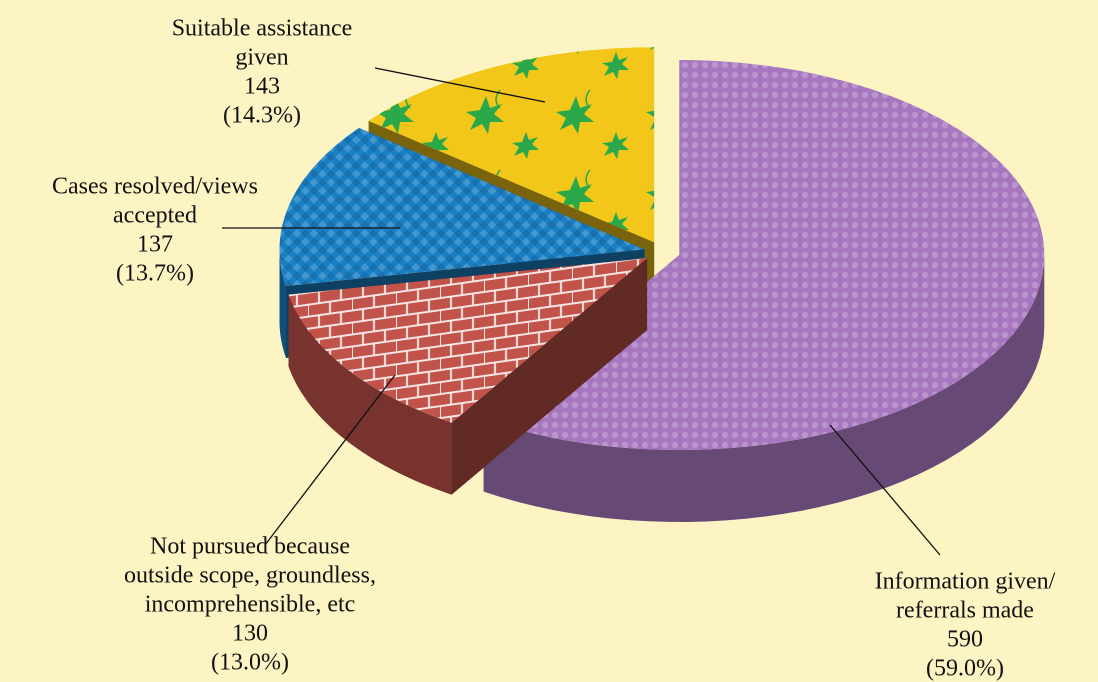  What do you see at coordinates (965, 582) in the screenshot?
I see `slice-label: Information given/` at bounding box center [965, 582].